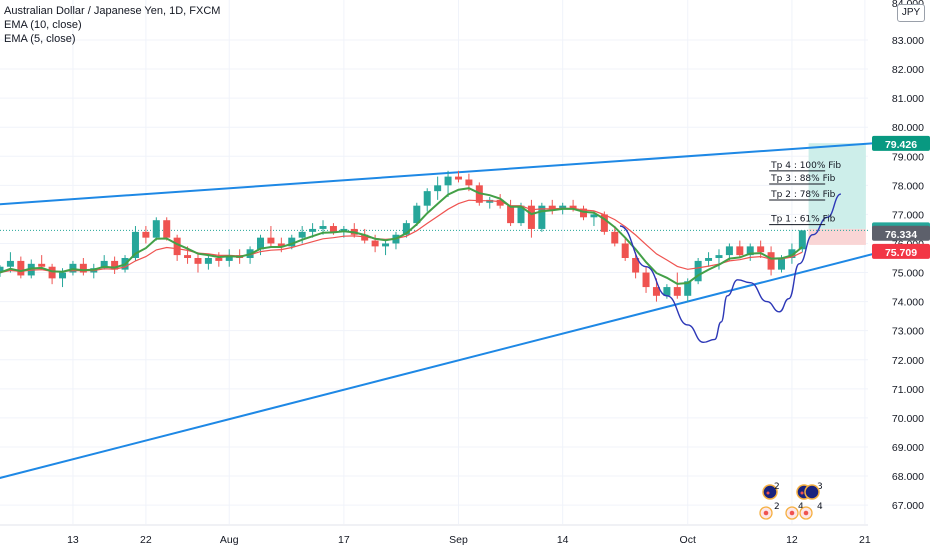  I want to click on target-label: Tp 4 : 100% Fib, so click(805, 166).